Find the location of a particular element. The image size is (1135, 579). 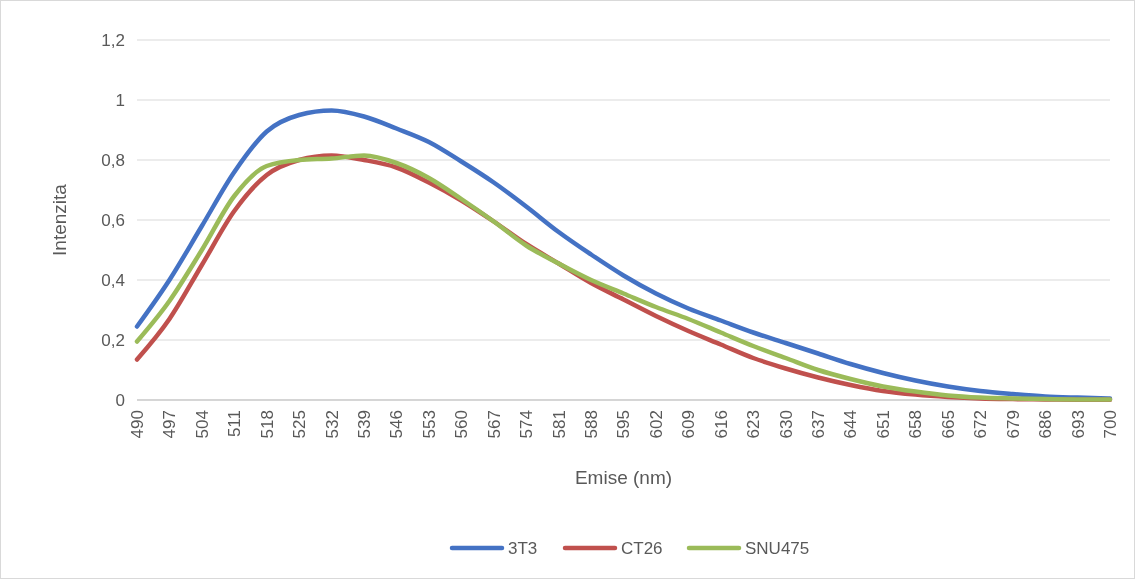

y-tick-label: 0,8 is located at coordinates (113, 160).